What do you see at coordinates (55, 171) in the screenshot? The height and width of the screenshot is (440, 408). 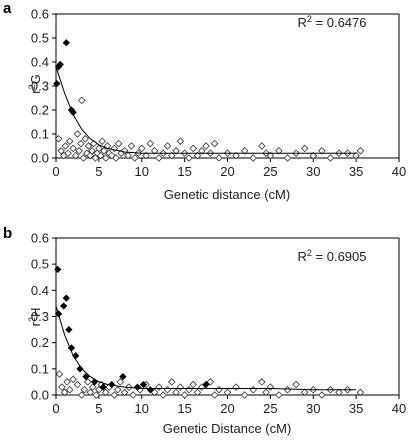 I see `panel-a-xtick-label: 0` at bounding box center [55, 171].